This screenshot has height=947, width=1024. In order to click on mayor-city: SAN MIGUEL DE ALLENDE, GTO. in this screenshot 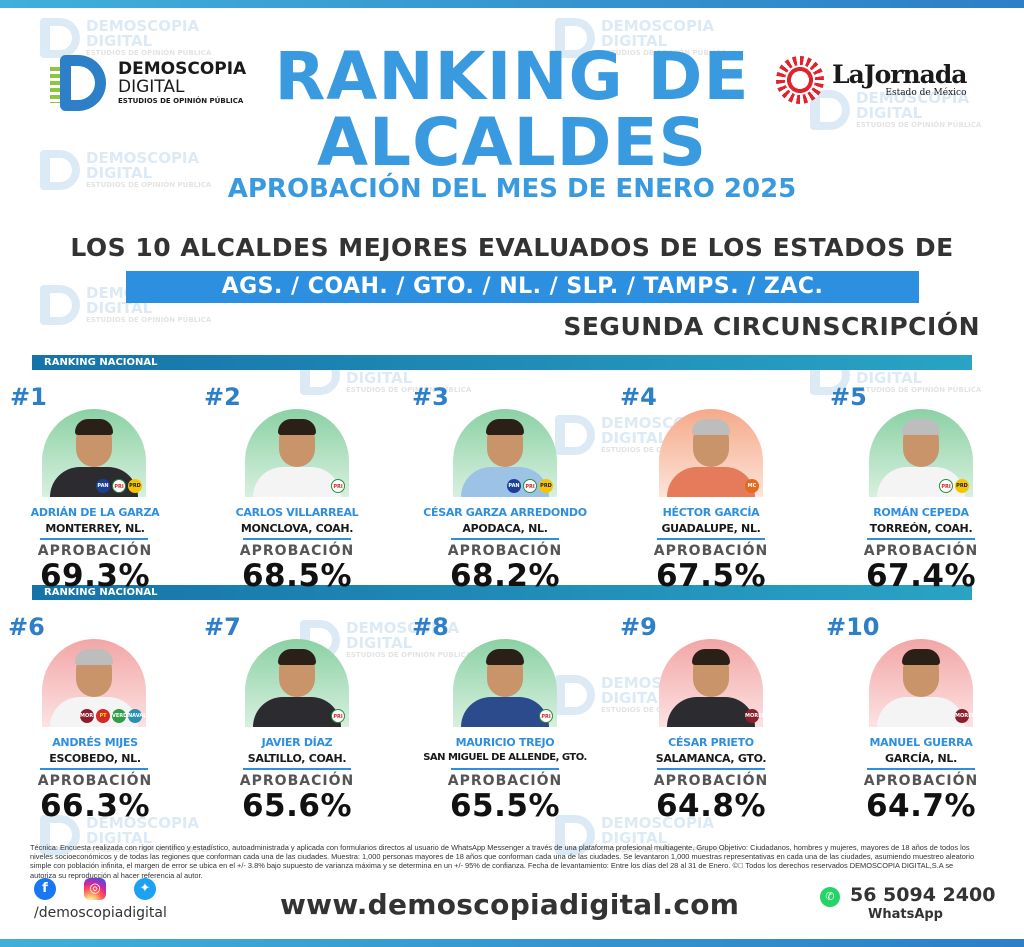, I will do `click(505, 757)`.